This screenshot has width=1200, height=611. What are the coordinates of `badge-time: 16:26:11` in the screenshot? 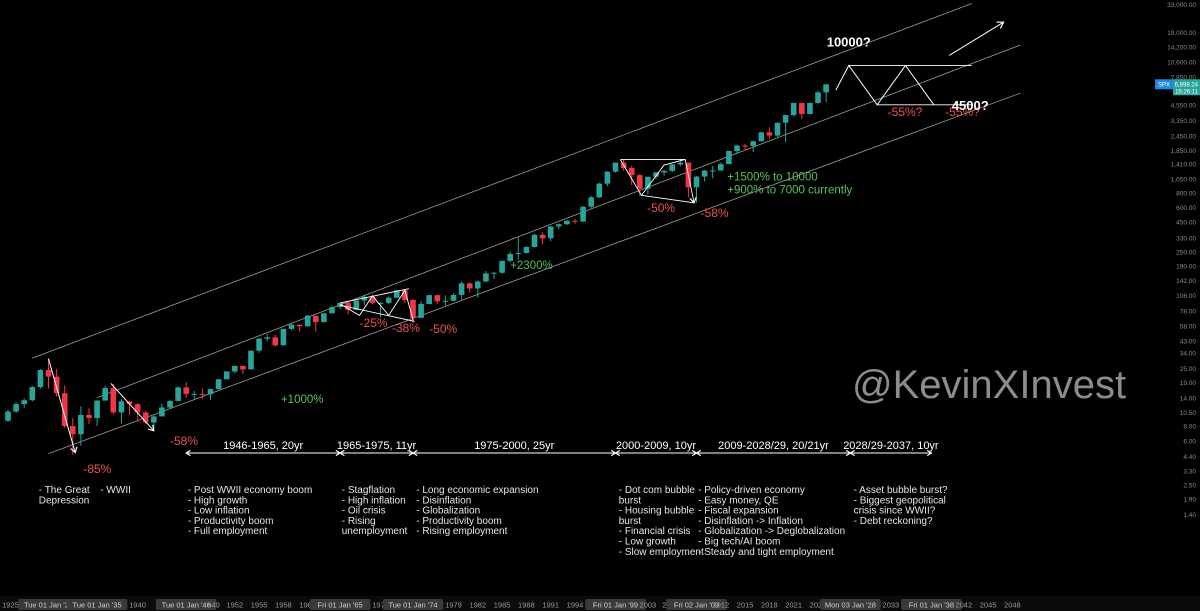 It's located at (1187, 92).